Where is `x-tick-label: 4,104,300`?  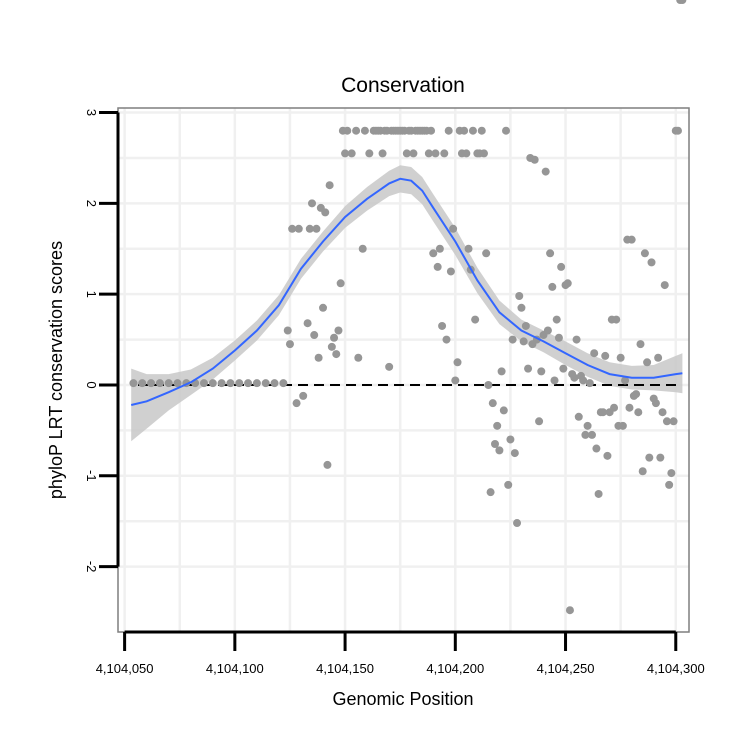
x-tick-label: 4,104,300 is located at coordinates (676, 668).